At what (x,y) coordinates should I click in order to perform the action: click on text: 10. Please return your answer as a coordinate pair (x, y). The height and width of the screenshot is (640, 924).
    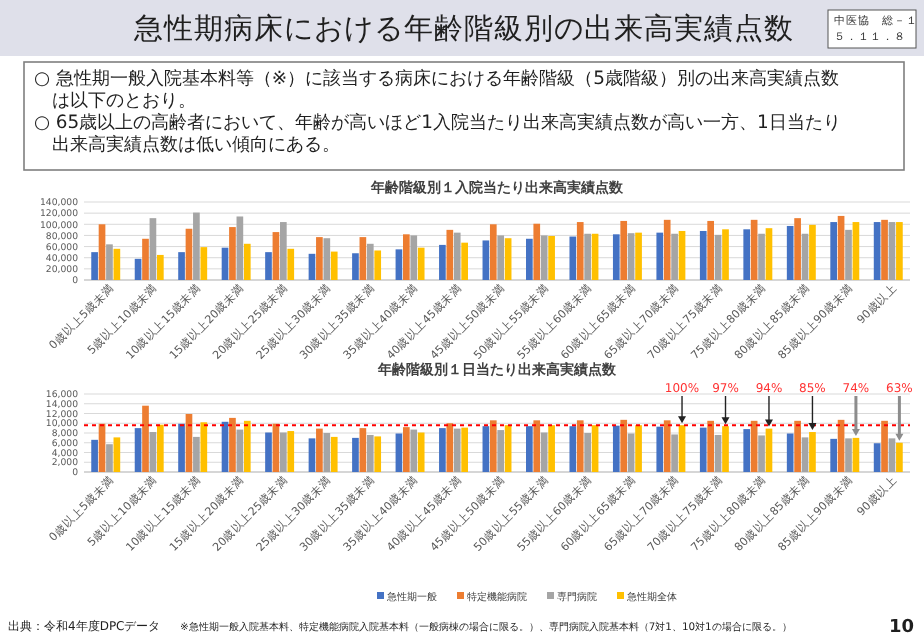
    Looking at the image, I should click on (901, 628).